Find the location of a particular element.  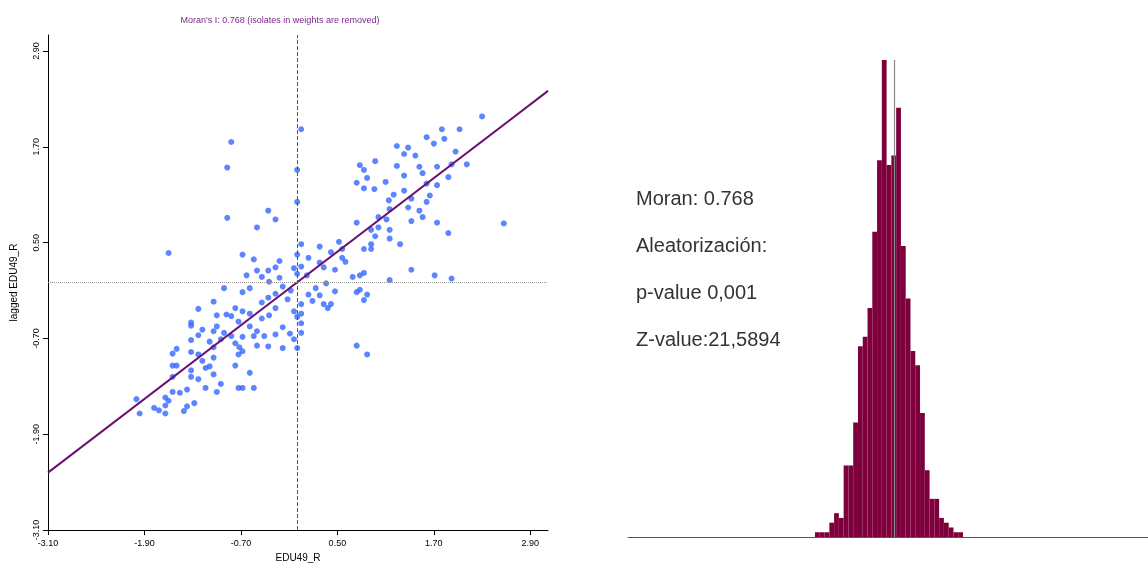

x-tick-label: -3.10 is located at coordinates (48, 542).